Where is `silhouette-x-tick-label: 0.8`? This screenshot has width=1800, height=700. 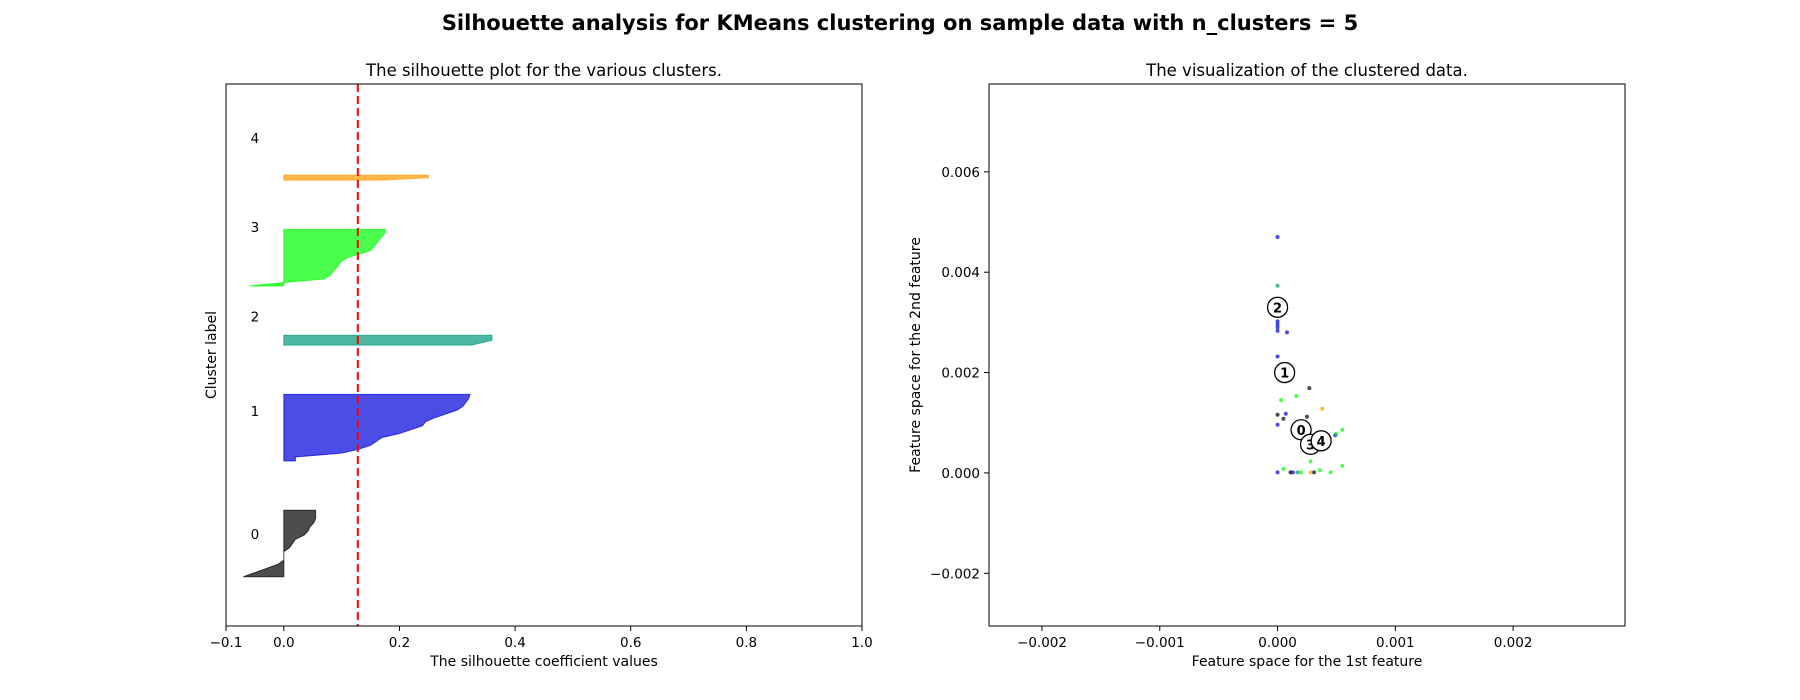 silhouette-x-tick-label: 0.8 is located at coordinates (746, 643).